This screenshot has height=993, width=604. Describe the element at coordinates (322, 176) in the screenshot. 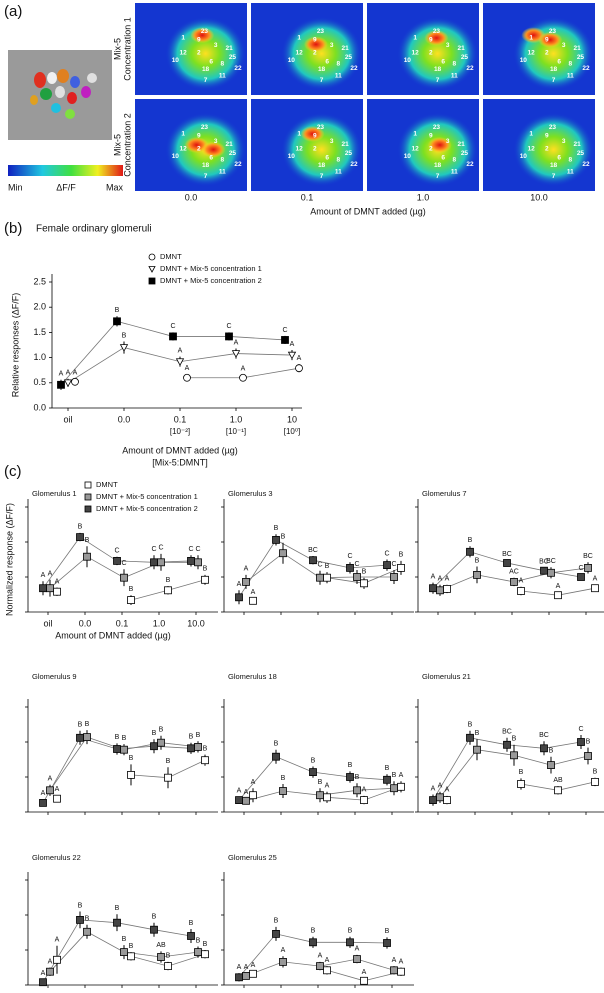

I see `glomerulus-label: 7` at that location.